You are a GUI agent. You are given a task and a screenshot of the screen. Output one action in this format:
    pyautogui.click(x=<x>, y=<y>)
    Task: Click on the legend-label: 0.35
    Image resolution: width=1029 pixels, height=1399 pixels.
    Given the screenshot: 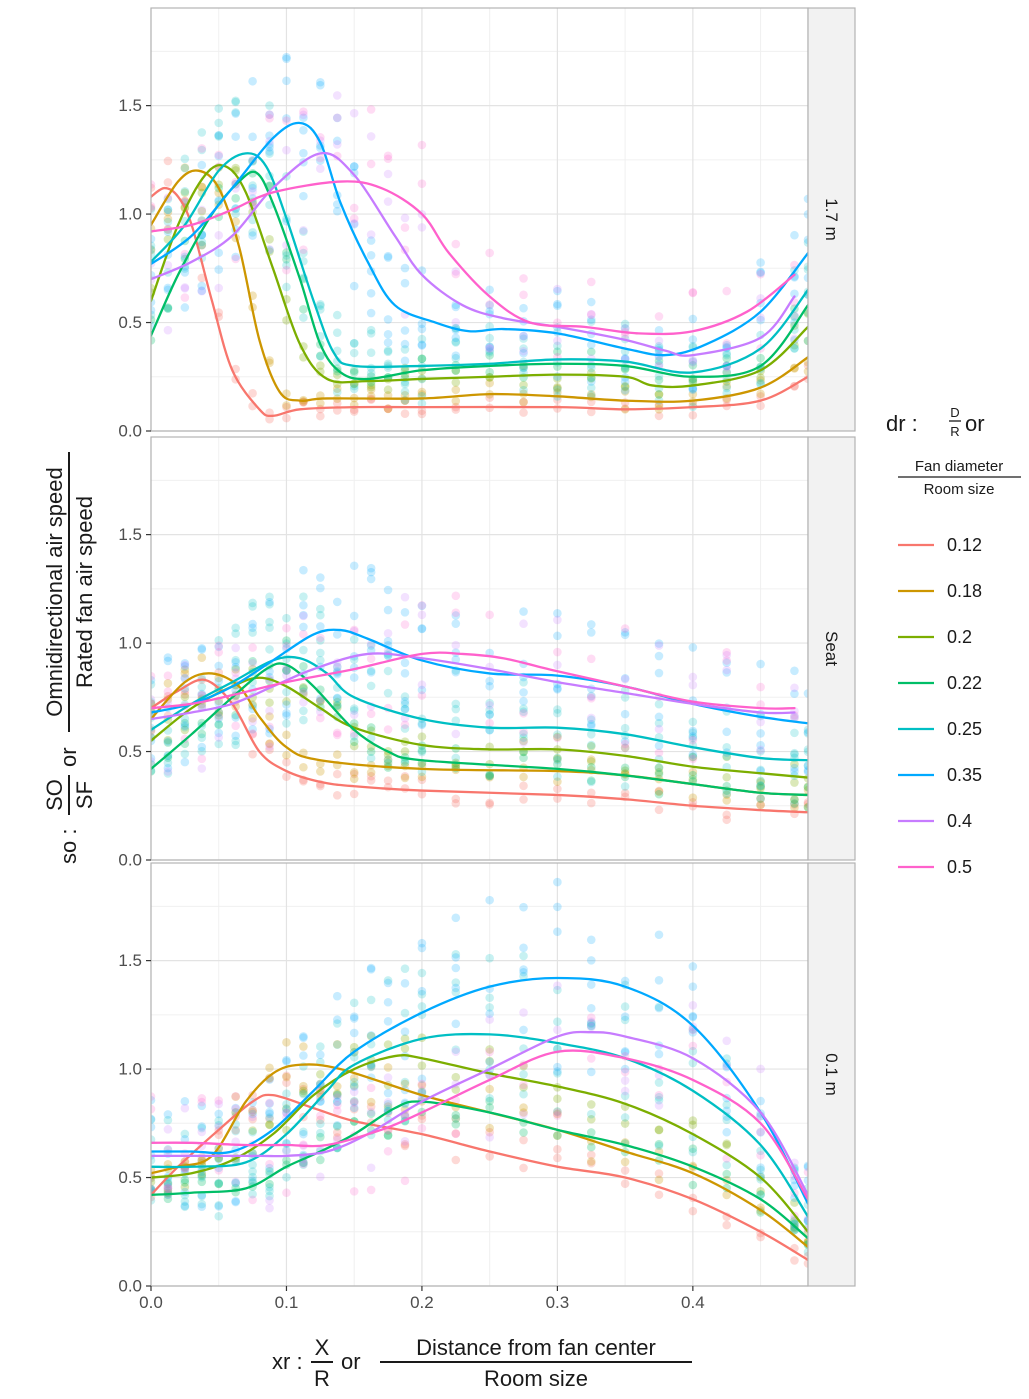 What is the action you would take?
    pyautogui.click(x=964, y=775)
    